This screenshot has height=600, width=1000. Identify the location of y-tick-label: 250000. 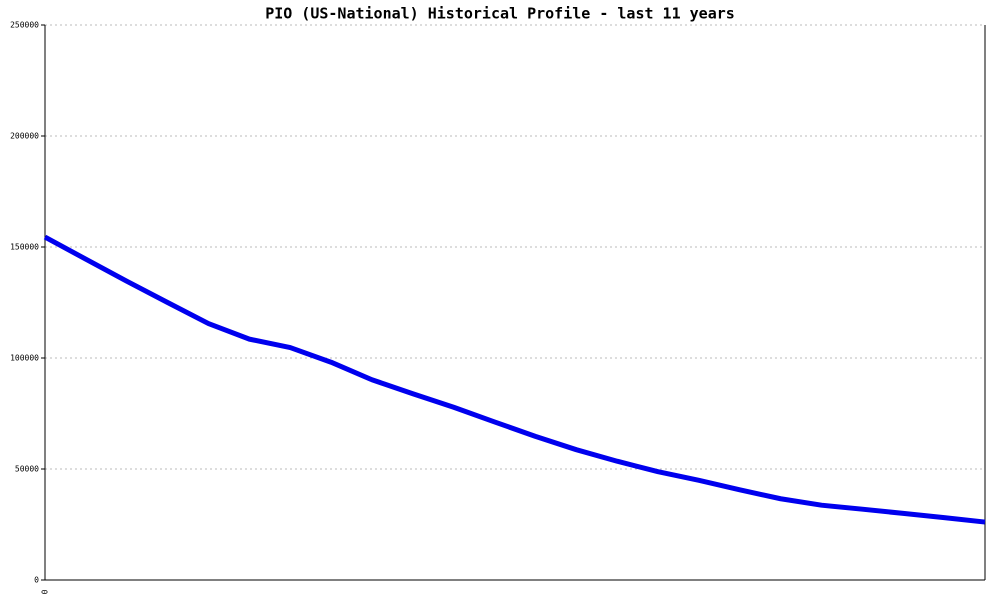
(24, 25).